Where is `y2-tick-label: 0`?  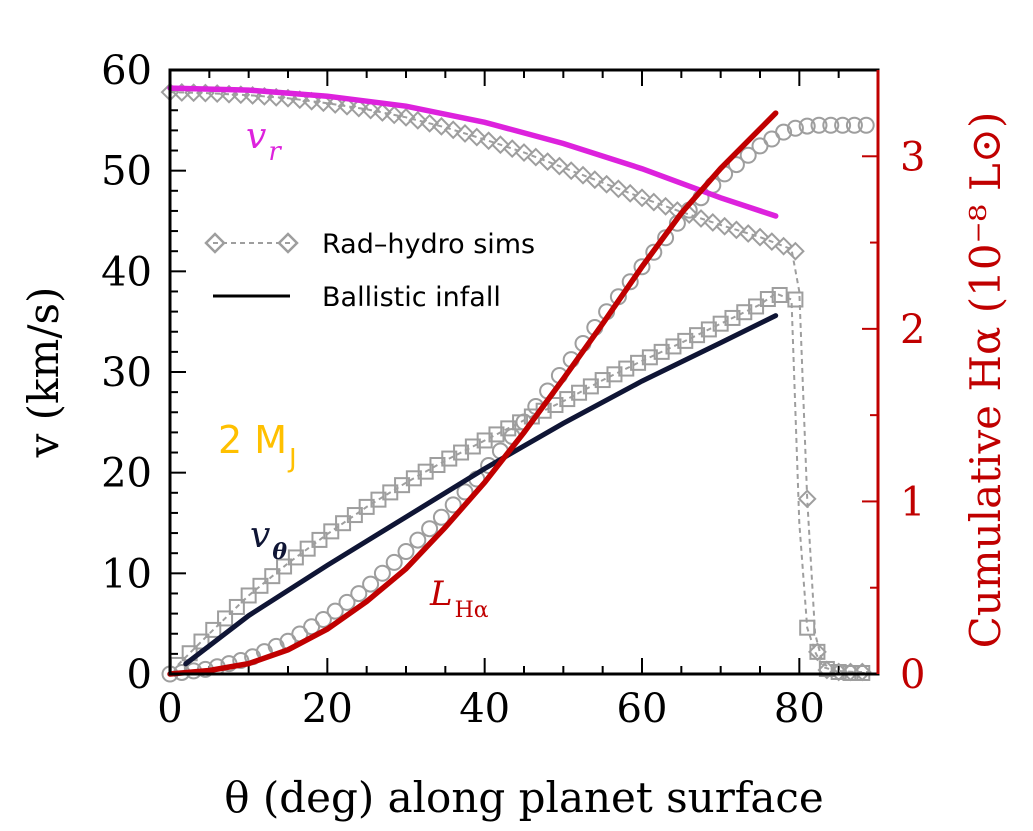
y2-tick-label: 0 is located at coordinates (912, 675).